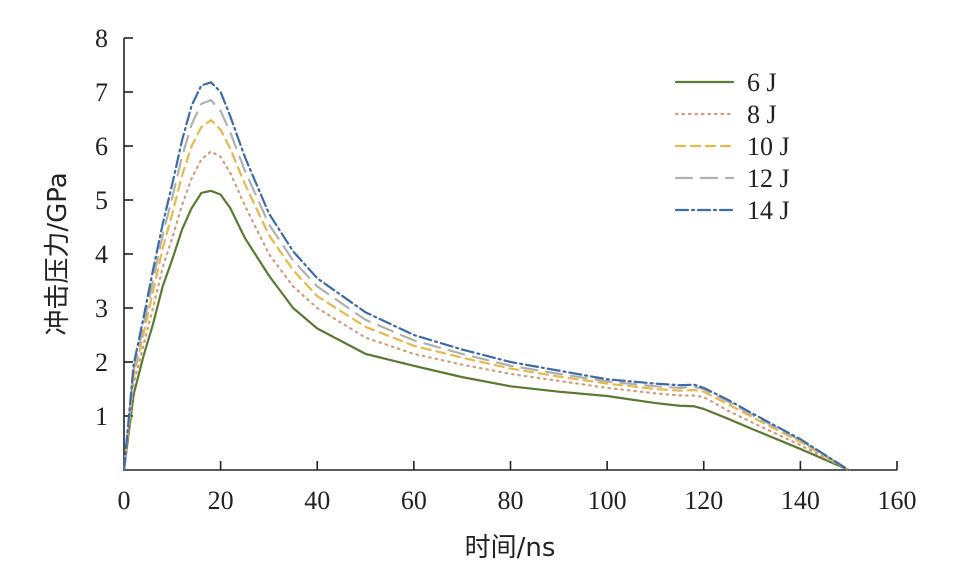  What do you see at coordinates (101, 254) in the screenshot?
I see `y-tick-label: 4` at bounding box center [101, 254].